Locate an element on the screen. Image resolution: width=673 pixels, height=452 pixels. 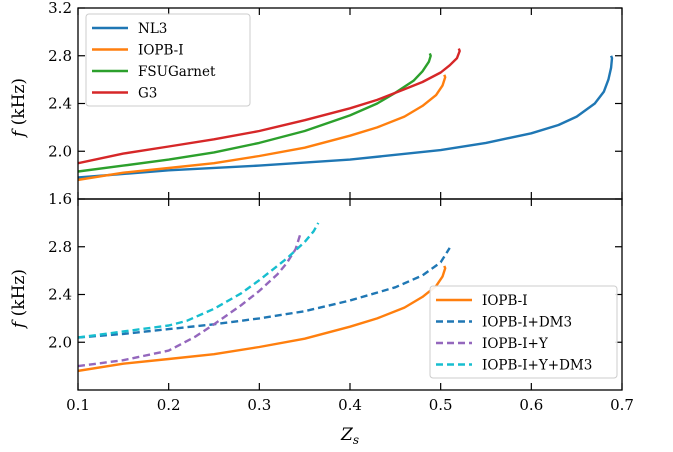
bottom-legend-label-1: IOPB-I+DM3 is located at coordinates (527, 323).